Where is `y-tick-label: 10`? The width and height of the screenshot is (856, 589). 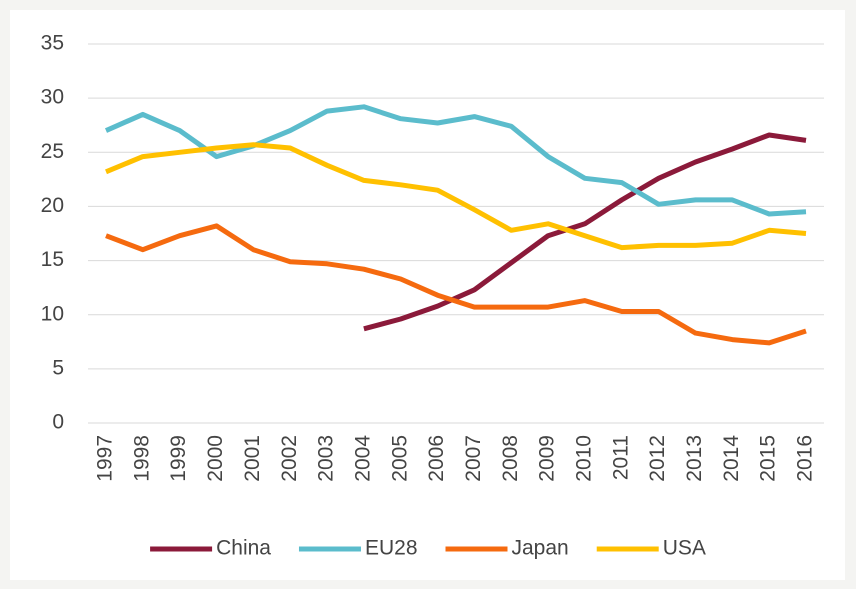
y-tick-label: 10 is located at coordinates (52, 313).